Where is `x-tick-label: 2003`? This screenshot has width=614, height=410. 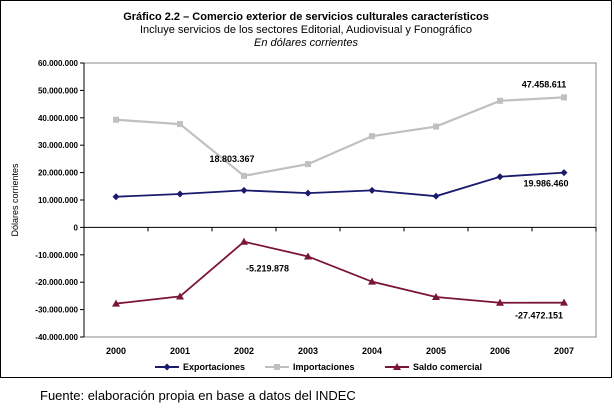
x-tick-label: 2003 is located at coordinates (308, 351).